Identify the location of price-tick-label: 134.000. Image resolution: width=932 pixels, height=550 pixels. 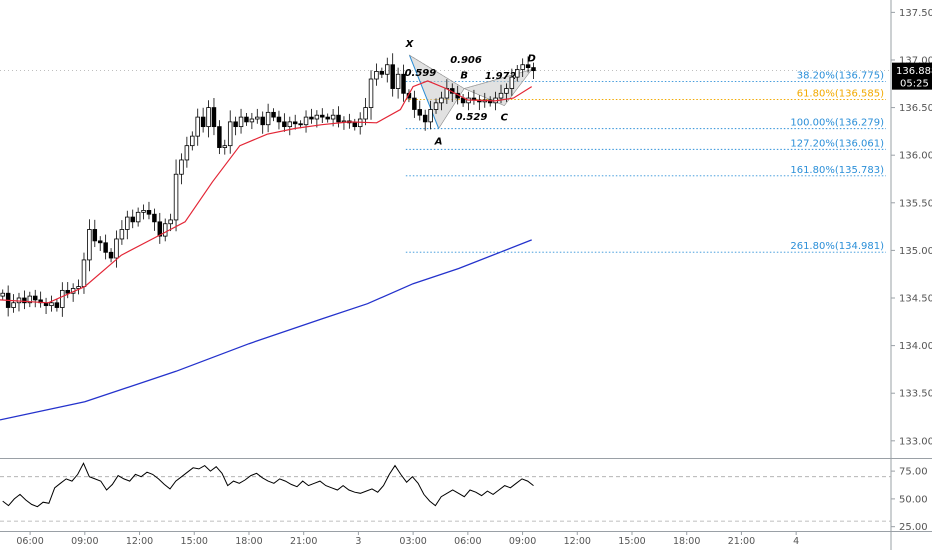
(915, 346).